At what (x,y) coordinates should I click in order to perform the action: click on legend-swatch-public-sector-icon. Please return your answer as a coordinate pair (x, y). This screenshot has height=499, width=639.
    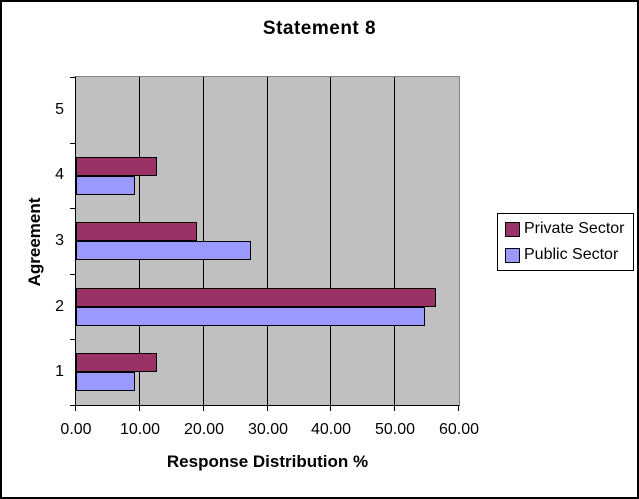
    Looking at the image, I should click on (512, 255).